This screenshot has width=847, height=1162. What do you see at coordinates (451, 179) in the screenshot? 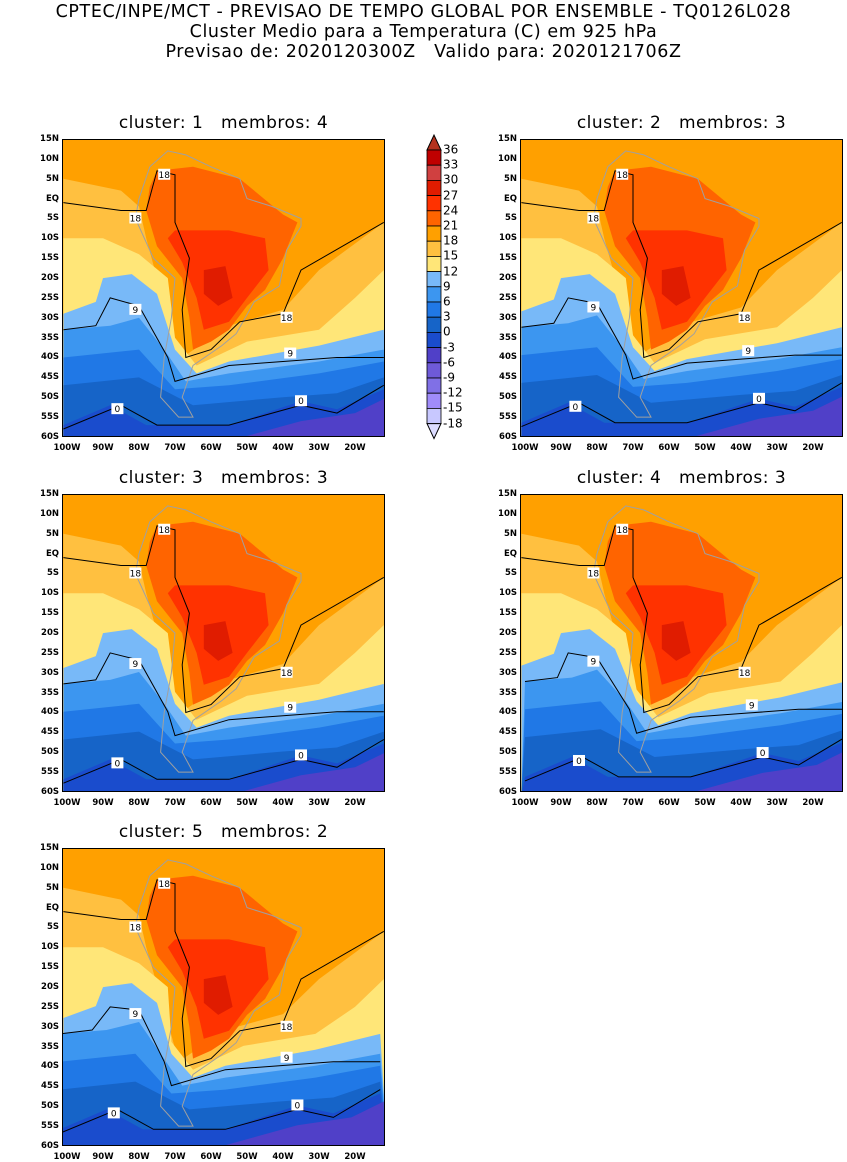
I see `colorbar-label: 30` at bounding box center [451, 179].